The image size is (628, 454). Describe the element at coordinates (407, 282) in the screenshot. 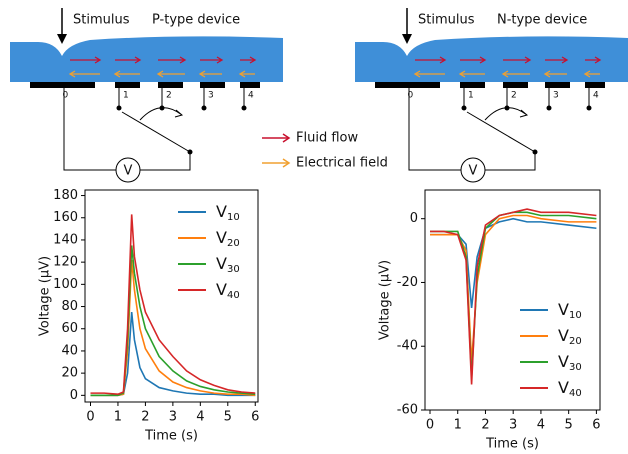

I see `y-tick-label: -20` at that location.